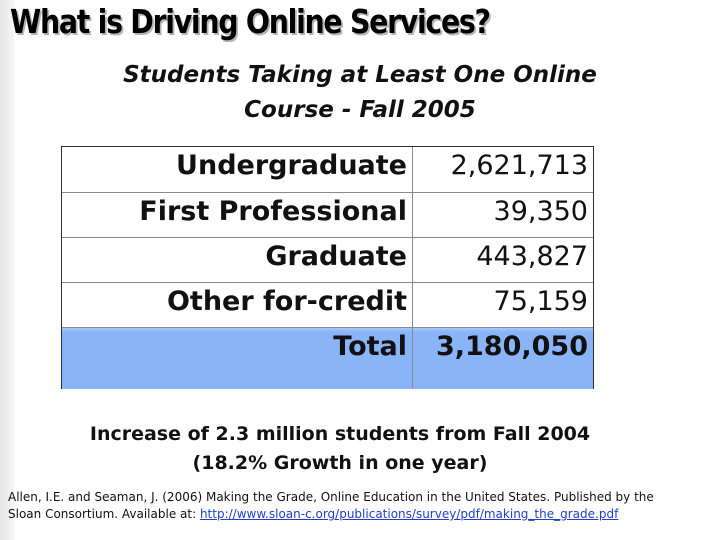 This screenshot has width=720, height=540. What do you see at coordinates (540, 301) in the screenshot?
I see `row-value: 75,159` at bounding box center [540, 301].